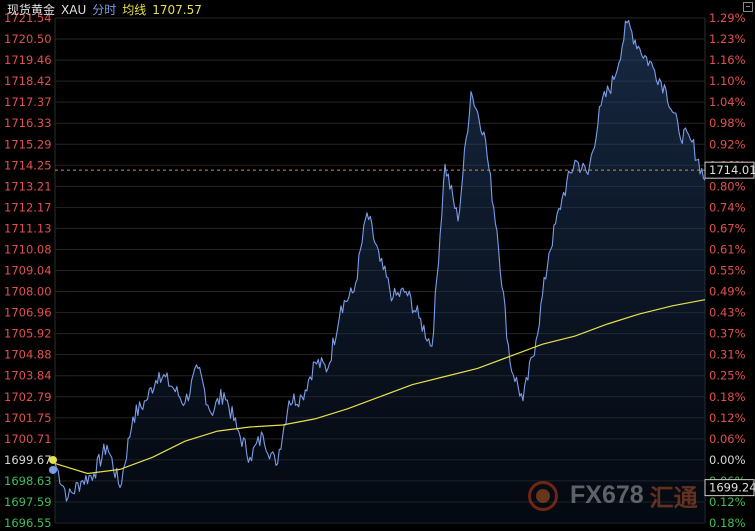 Image resolution: width=755 pixels, height=531 pixels. What do you see at coordinates (28, 502) in the screenshot?
I see `price-tick-label: 1697.59` at bounding box center [28, 502].